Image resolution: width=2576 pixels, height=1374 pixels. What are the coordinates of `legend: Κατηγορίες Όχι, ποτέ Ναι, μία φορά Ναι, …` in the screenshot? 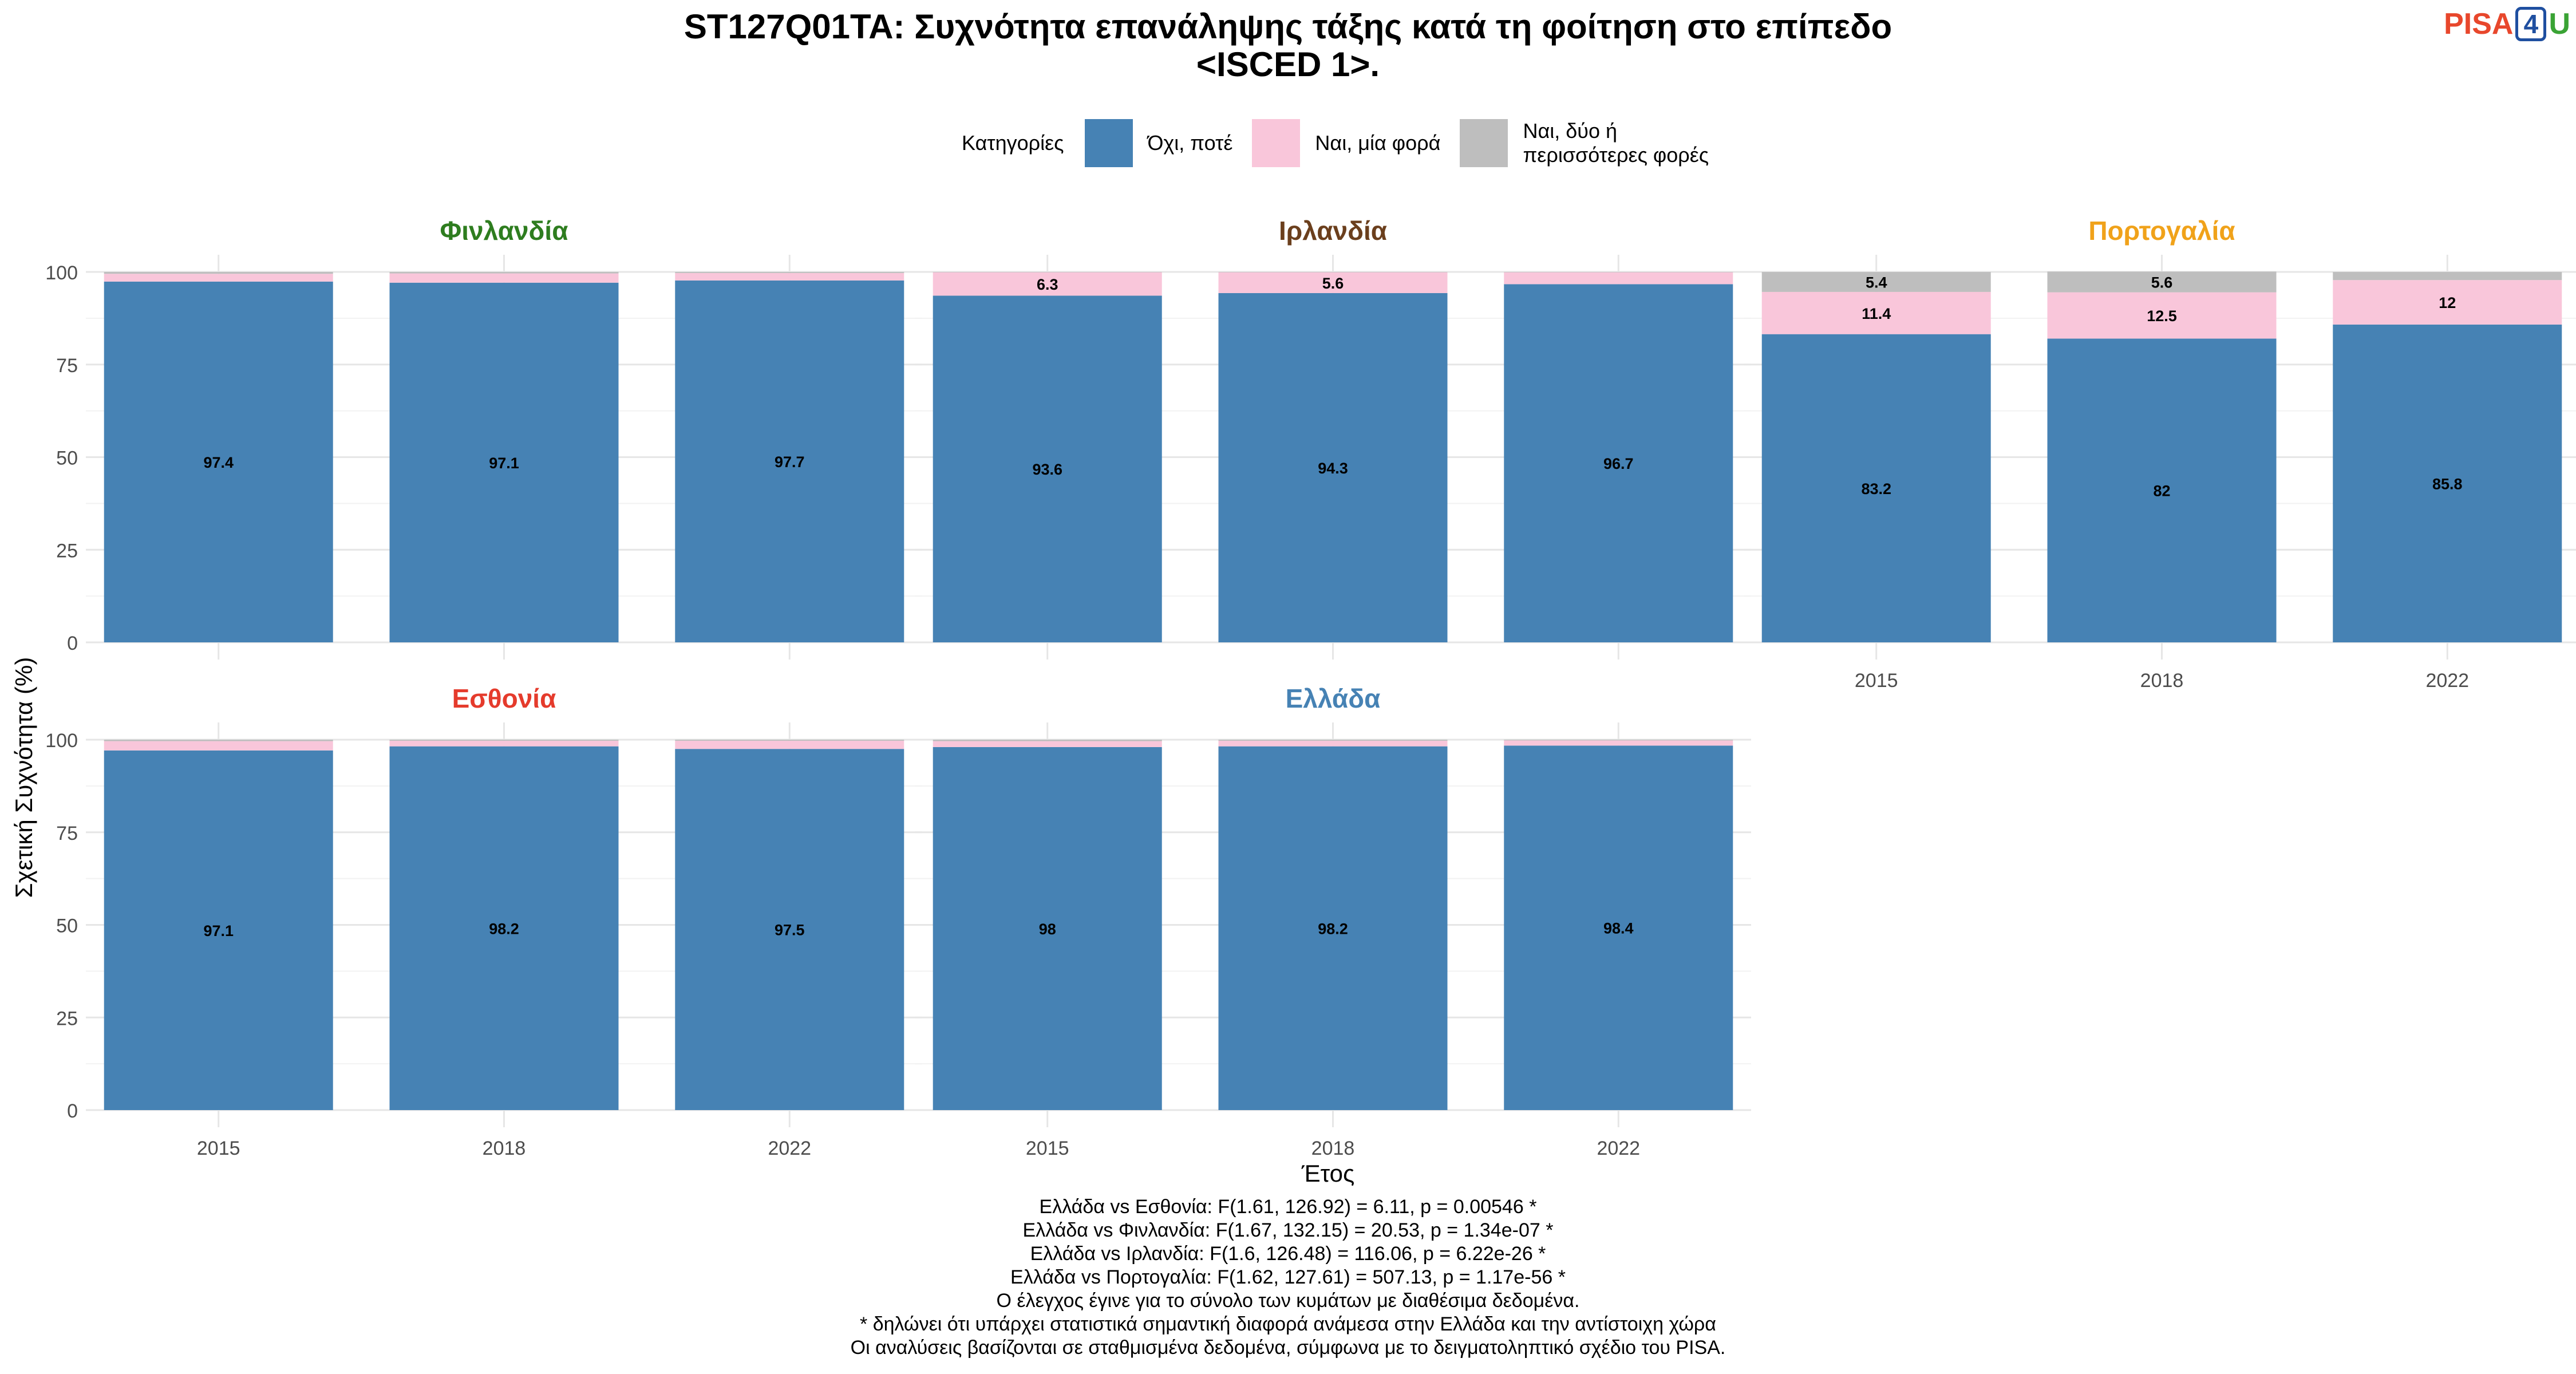 It's located at (1355, 143).